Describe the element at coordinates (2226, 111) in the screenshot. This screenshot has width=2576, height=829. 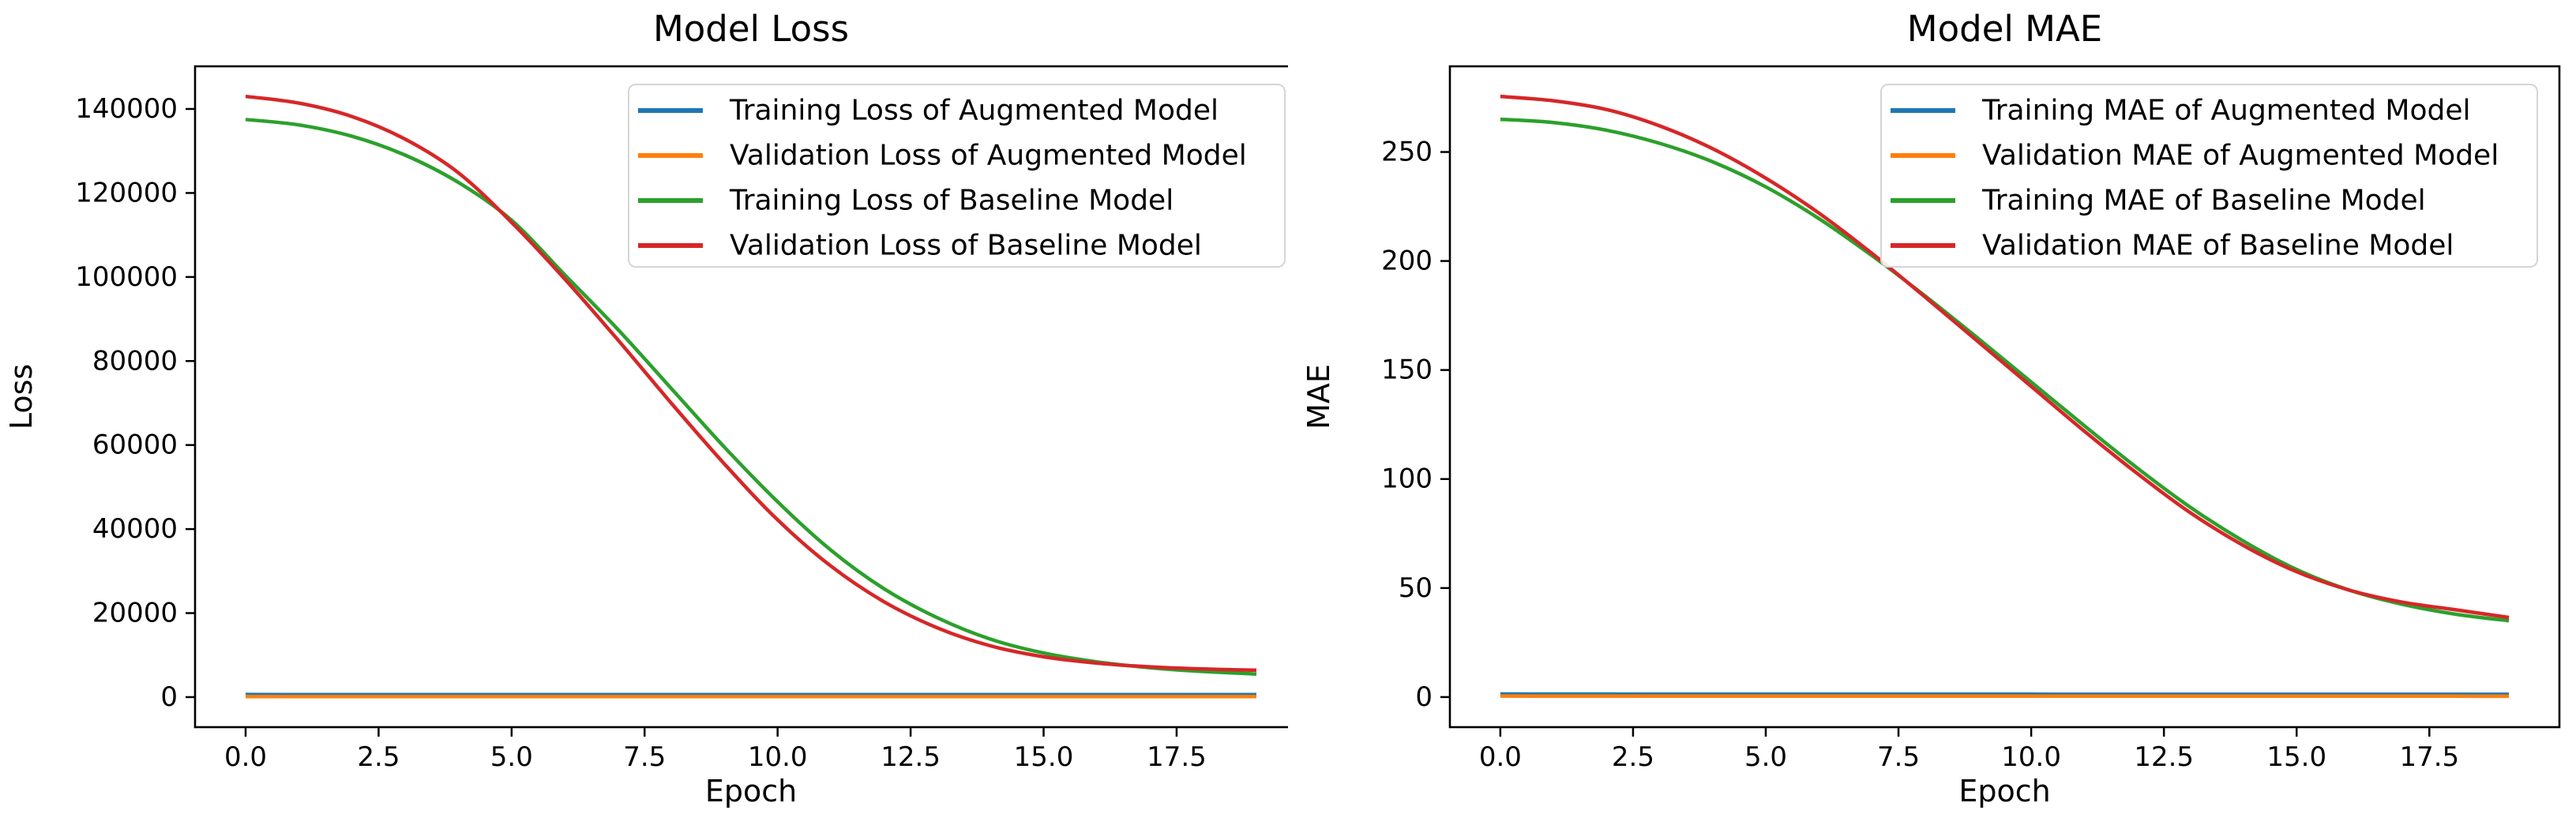
I see `legend-label: Training MAE of Augmented Model` at that location.